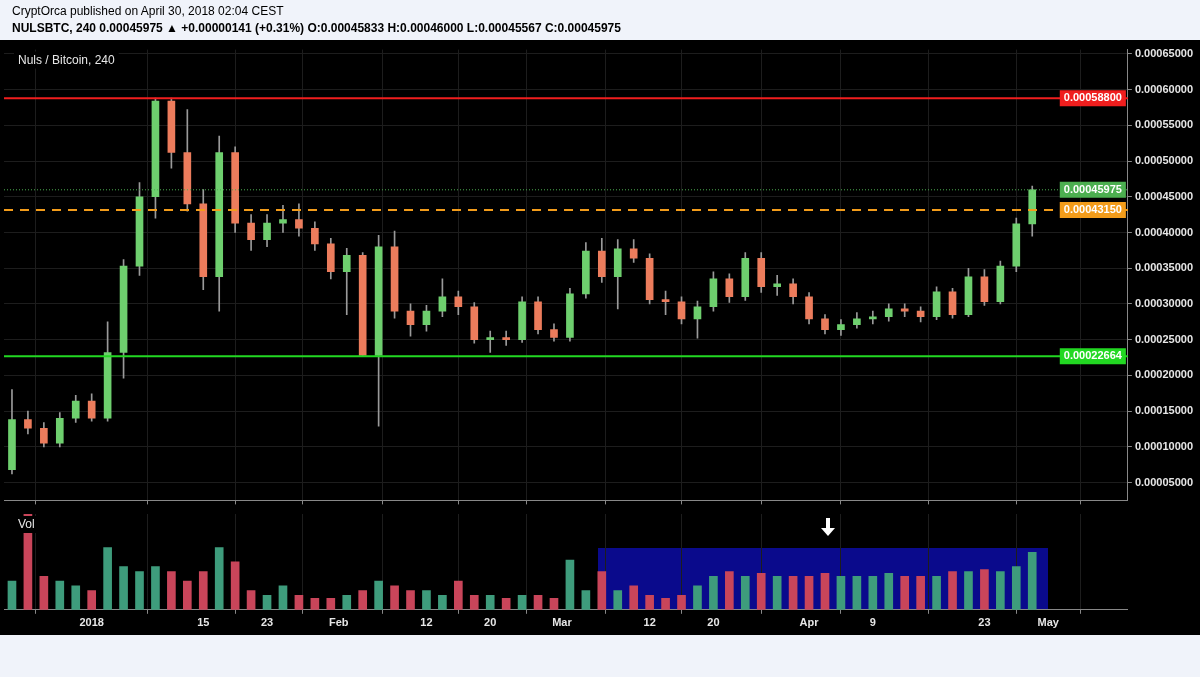  I want to click on y-tick-label: 0.00050000, so click(1164, 160).